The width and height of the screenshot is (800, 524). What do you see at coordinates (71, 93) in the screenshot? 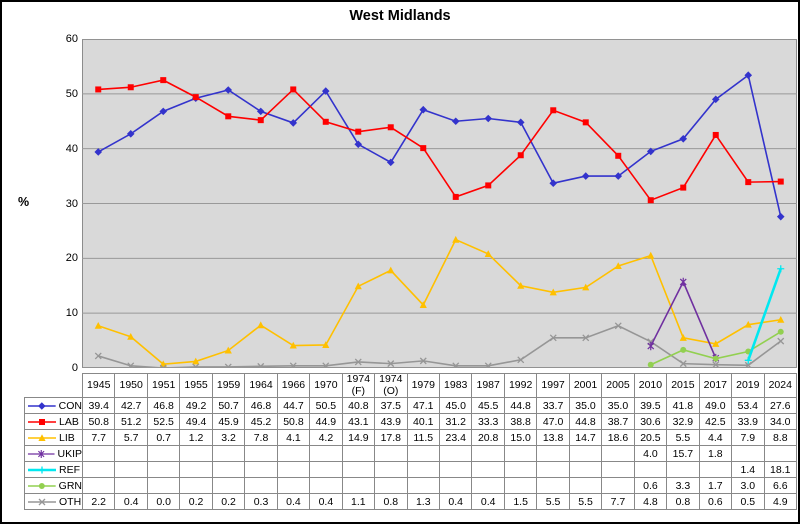
I see `y-tick-label: 50` at bounding box center [71, 93].